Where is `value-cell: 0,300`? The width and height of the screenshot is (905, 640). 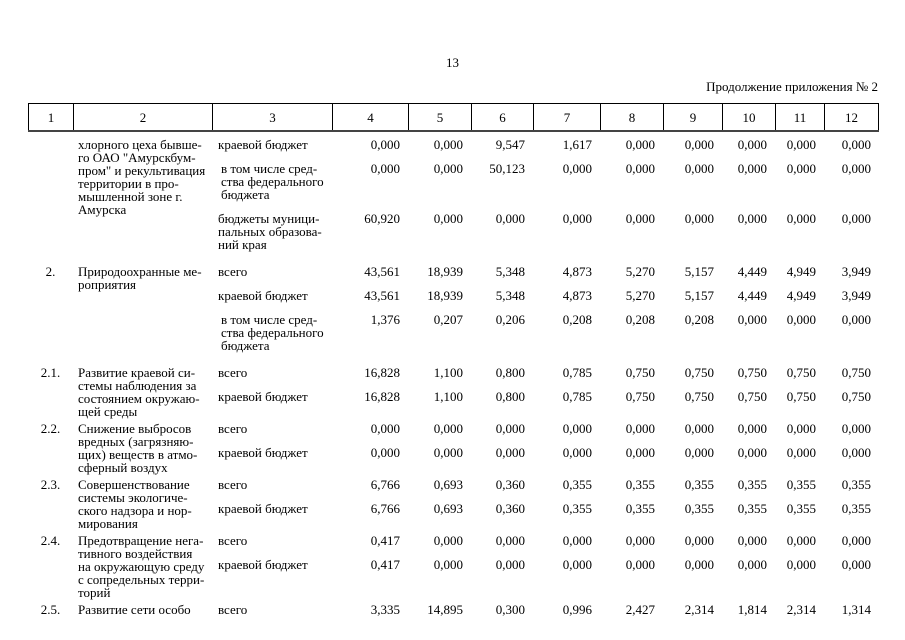 value-cell: 0,300 is located at coordinates (510, 609).